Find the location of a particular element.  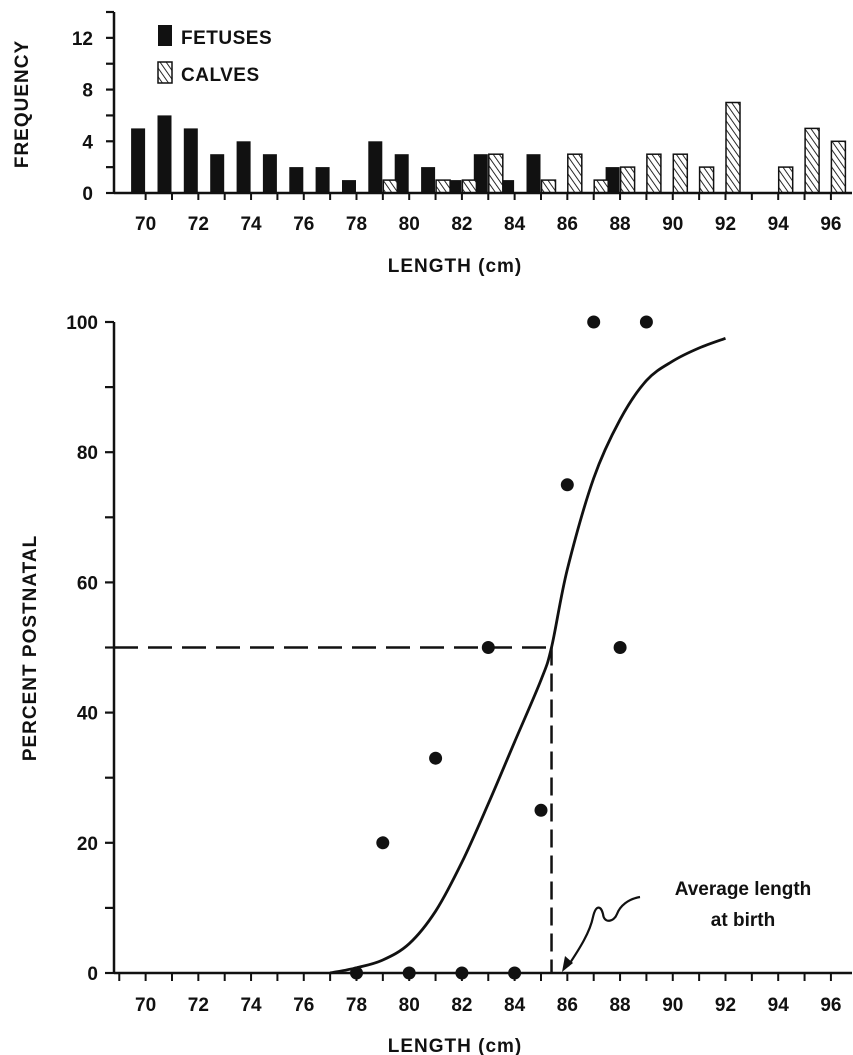

histogram-x-tick-label: 84 is located at coordinates (515, 224).